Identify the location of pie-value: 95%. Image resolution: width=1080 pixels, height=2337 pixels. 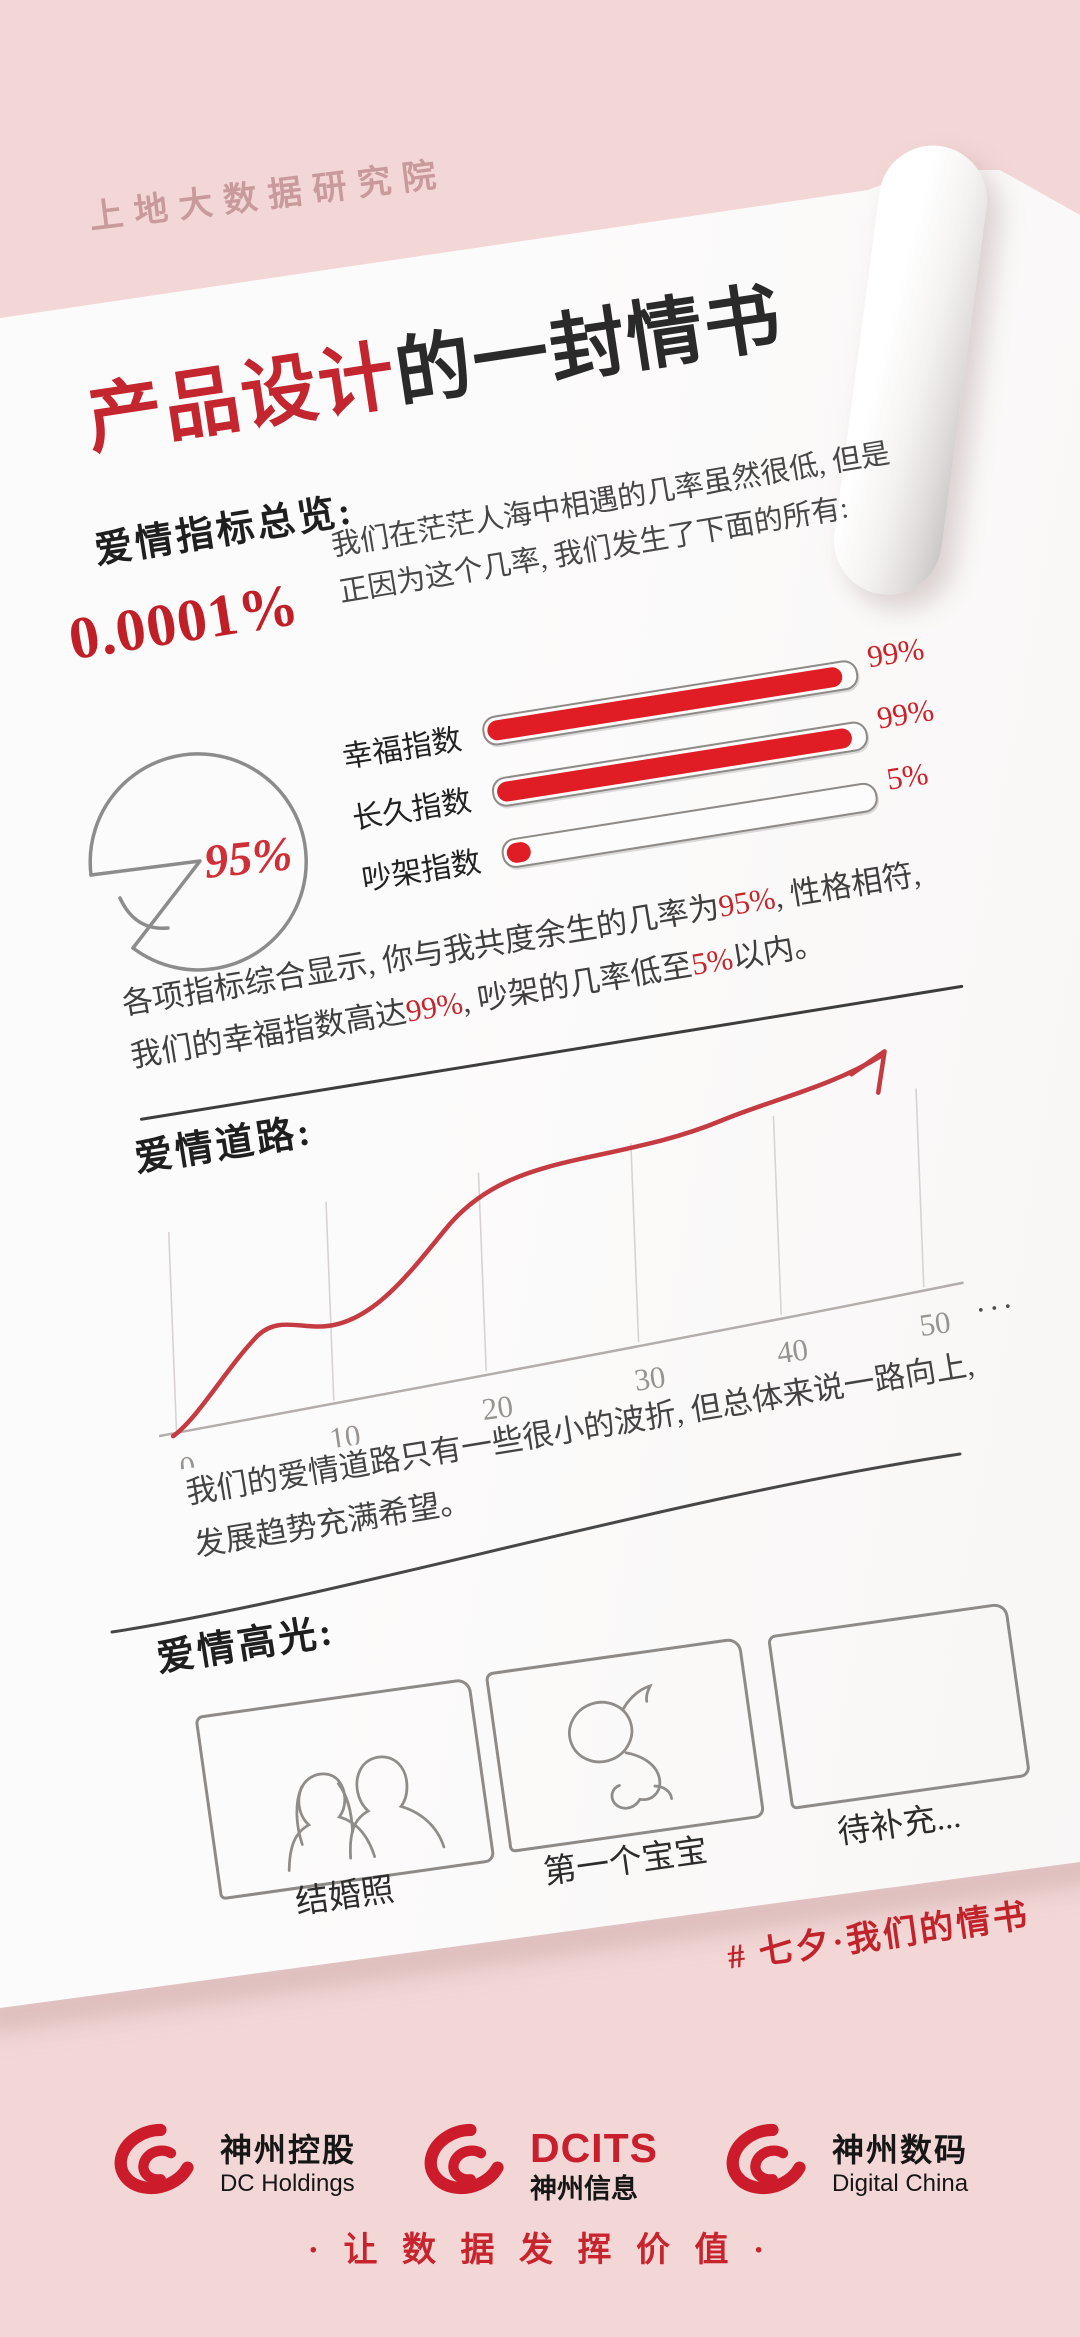
(248, 858).